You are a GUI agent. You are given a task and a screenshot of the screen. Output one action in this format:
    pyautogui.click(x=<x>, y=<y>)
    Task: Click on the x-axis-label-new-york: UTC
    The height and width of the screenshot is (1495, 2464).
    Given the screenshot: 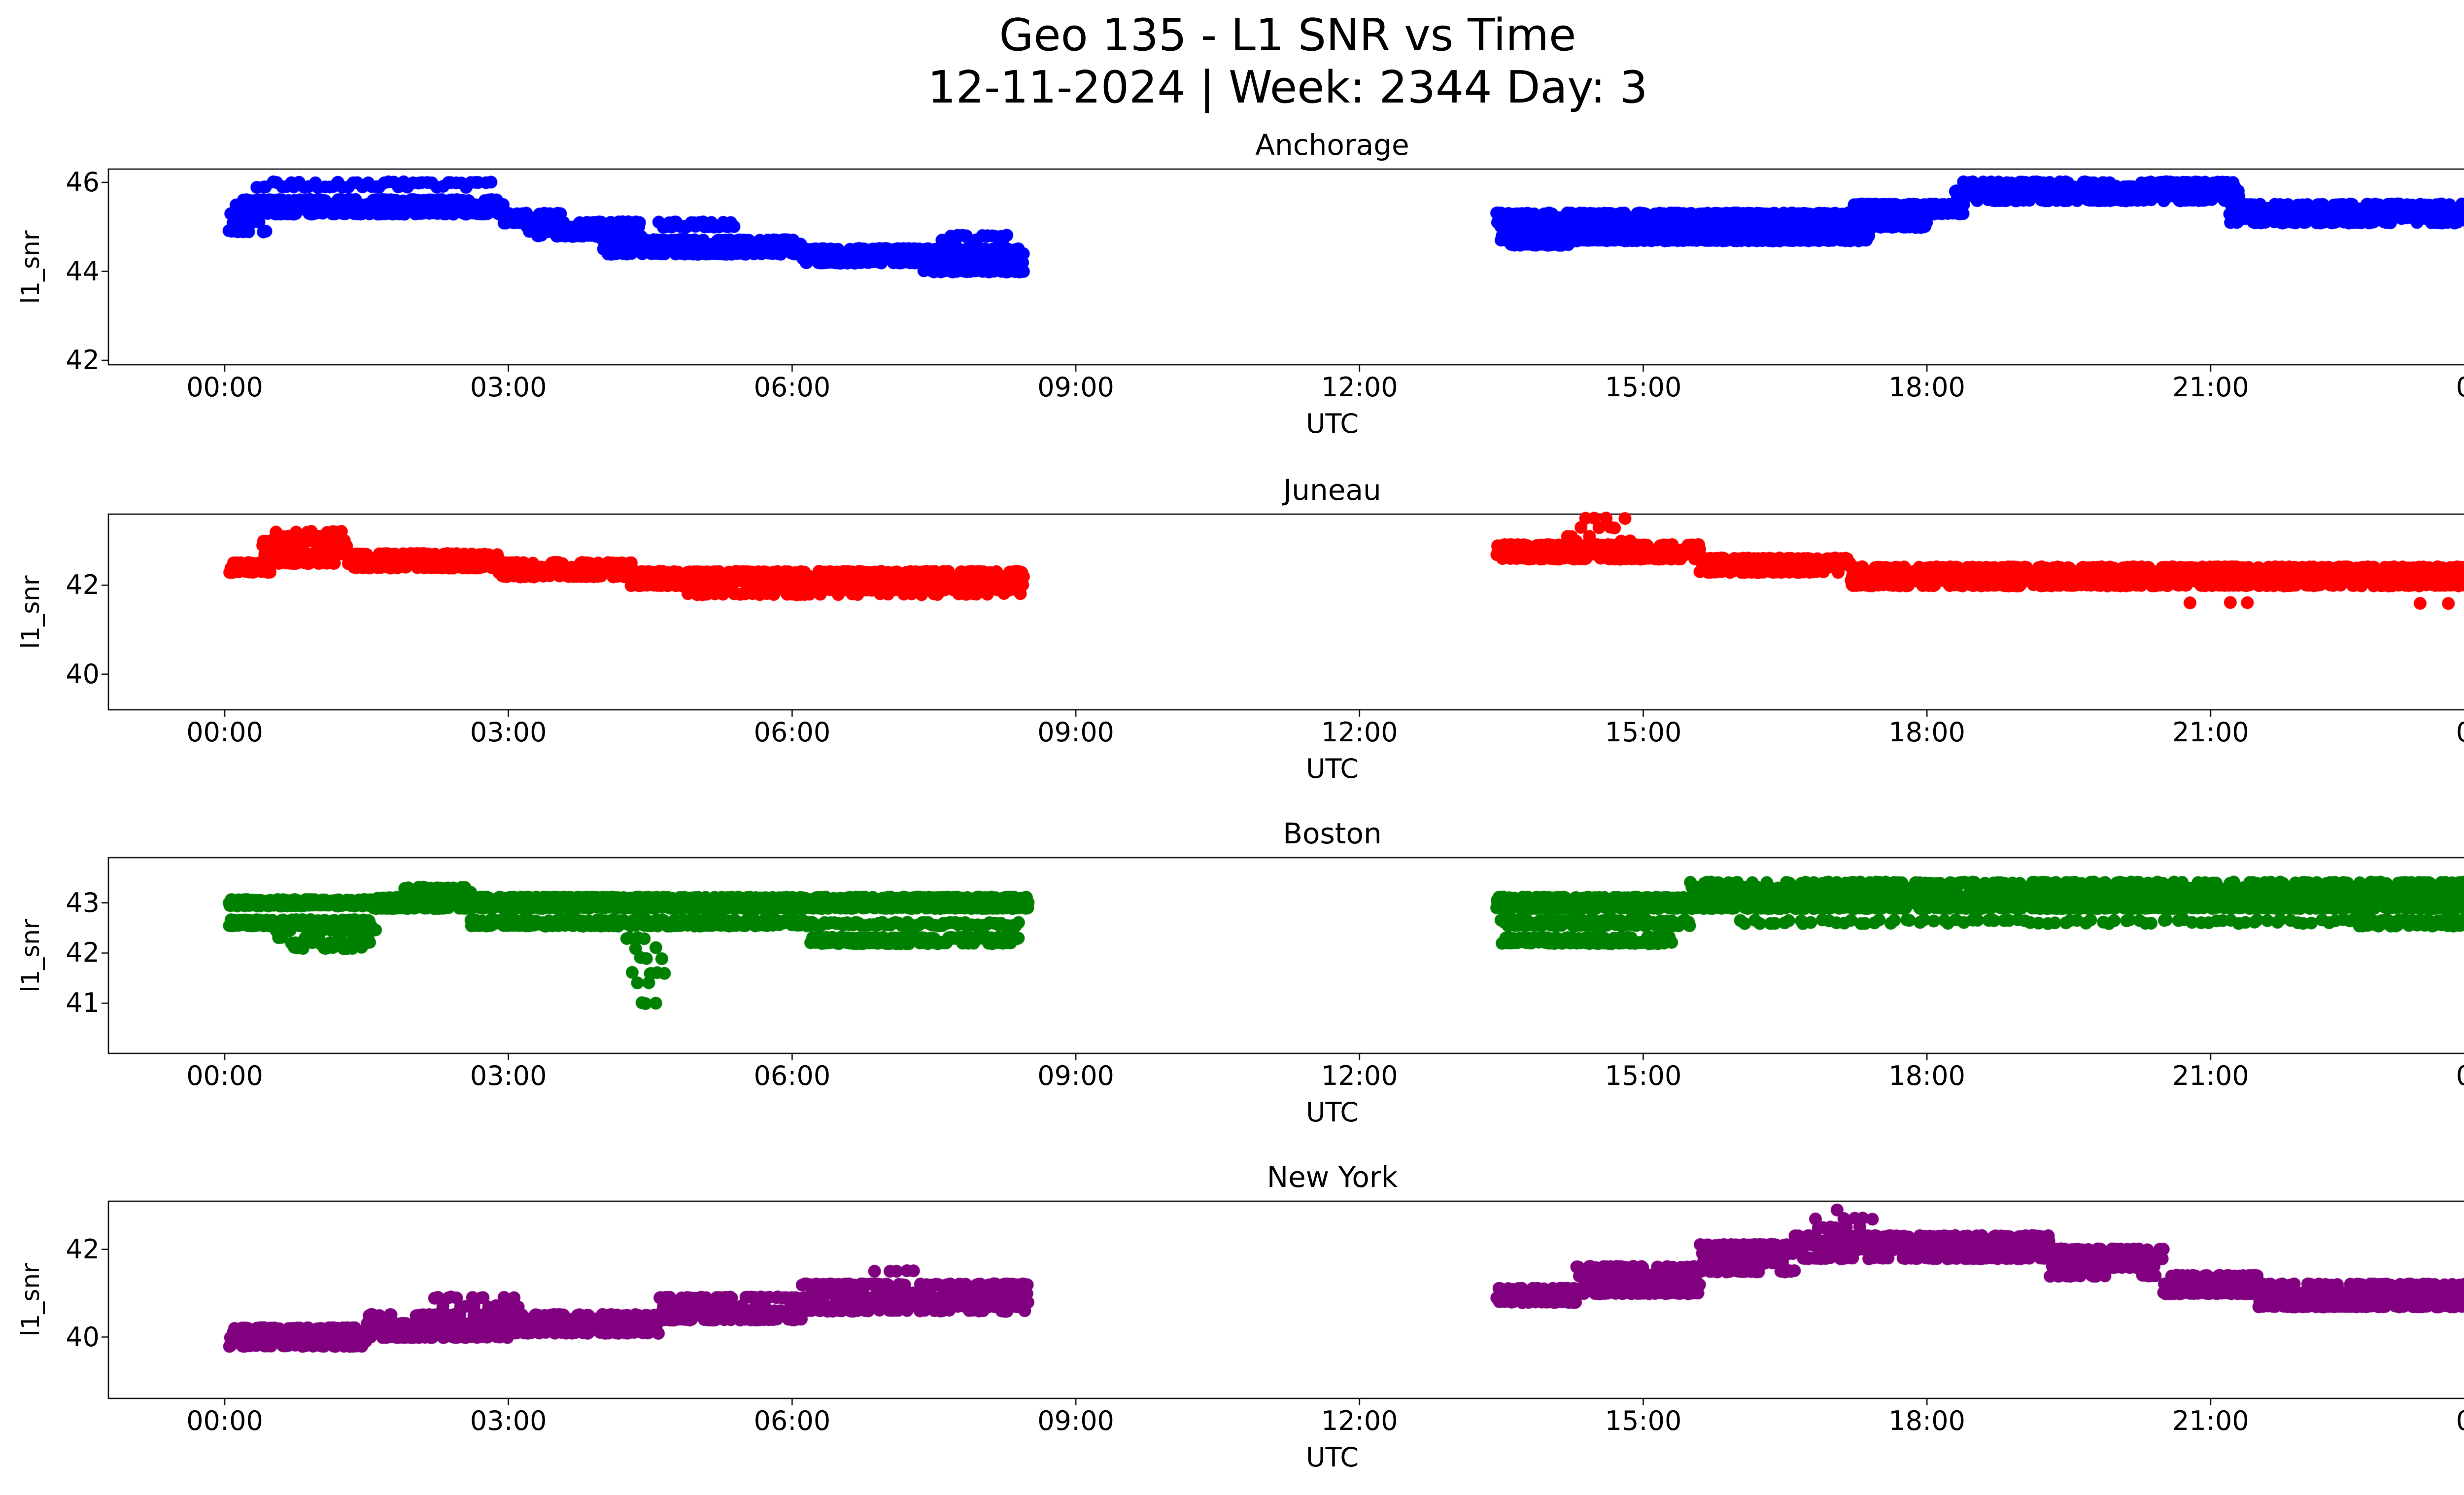 What is the action you would take?
    pyautogui.click(x=1332, y=1457)
    